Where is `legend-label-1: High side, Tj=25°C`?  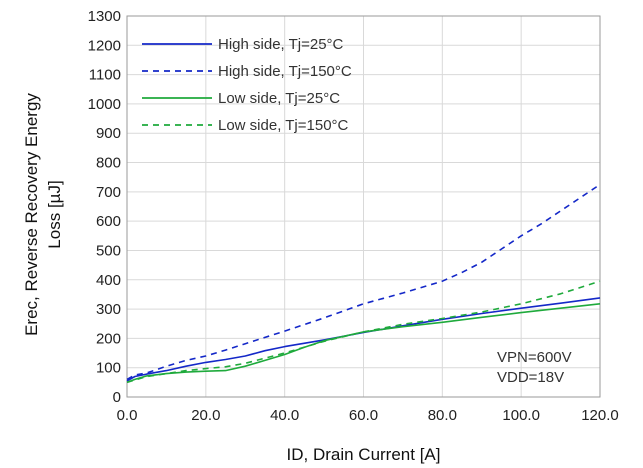 legend-label-1: High side, Tj=25°C is located at coordinates (281, 44).